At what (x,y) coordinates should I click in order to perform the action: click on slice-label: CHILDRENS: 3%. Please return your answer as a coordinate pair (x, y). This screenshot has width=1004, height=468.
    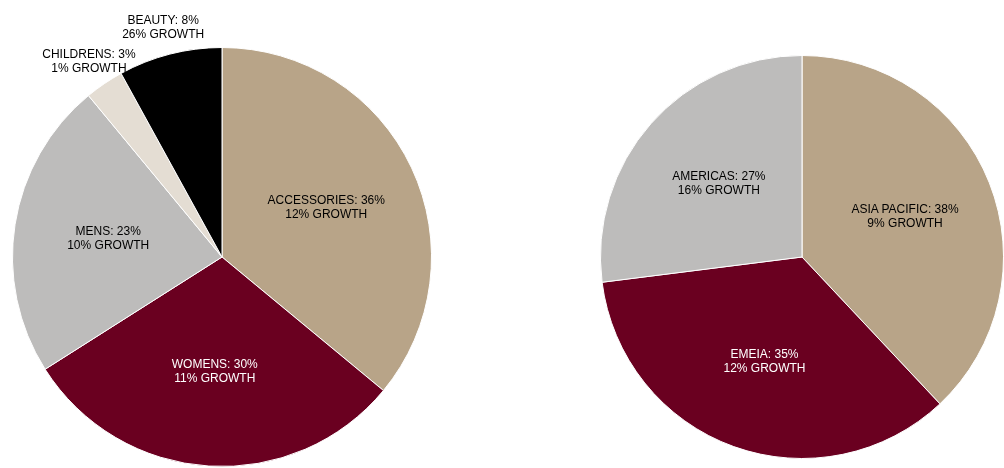
    Looking at the image, I should click on (89, 53).